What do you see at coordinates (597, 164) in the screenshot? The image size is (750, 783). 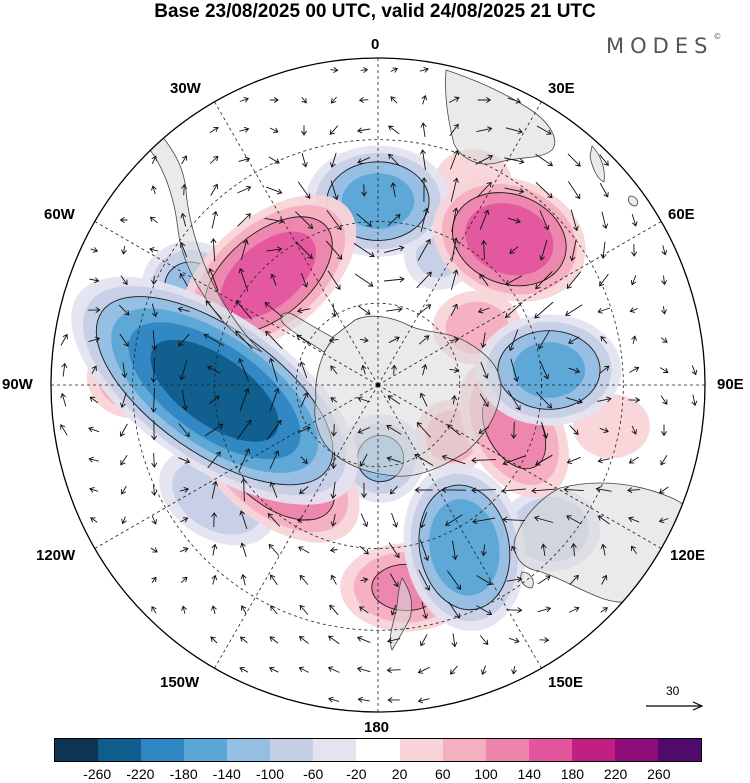 I see `madagascar` at bounding box center [597, 164].